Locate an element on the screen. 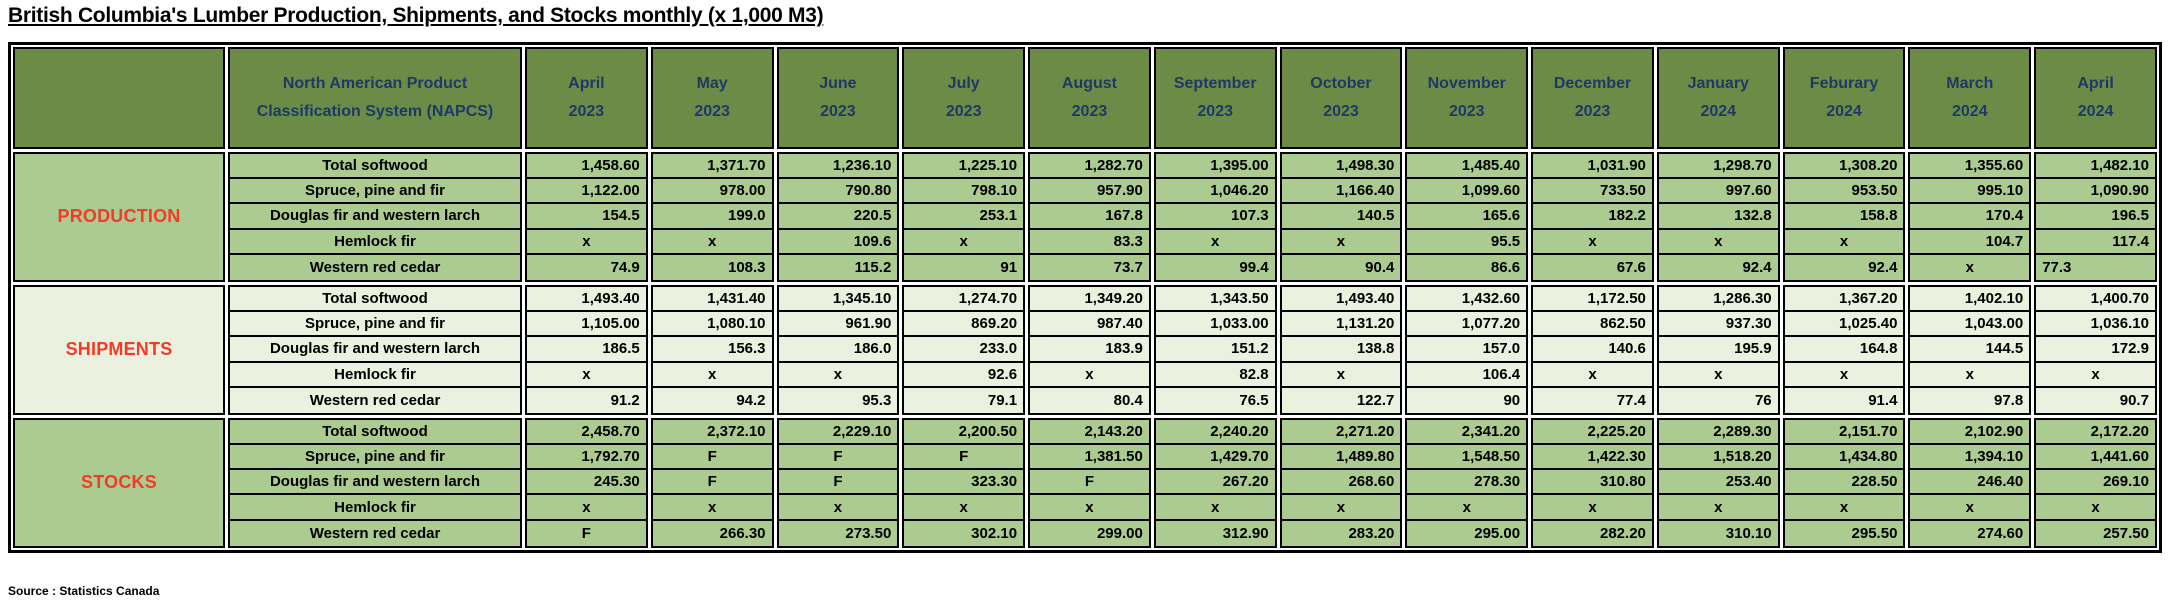 Image resolution: width=2178 pixels, height=616 pixels. value-cell: 1,046.20 is located at coordinates (1215, 192).